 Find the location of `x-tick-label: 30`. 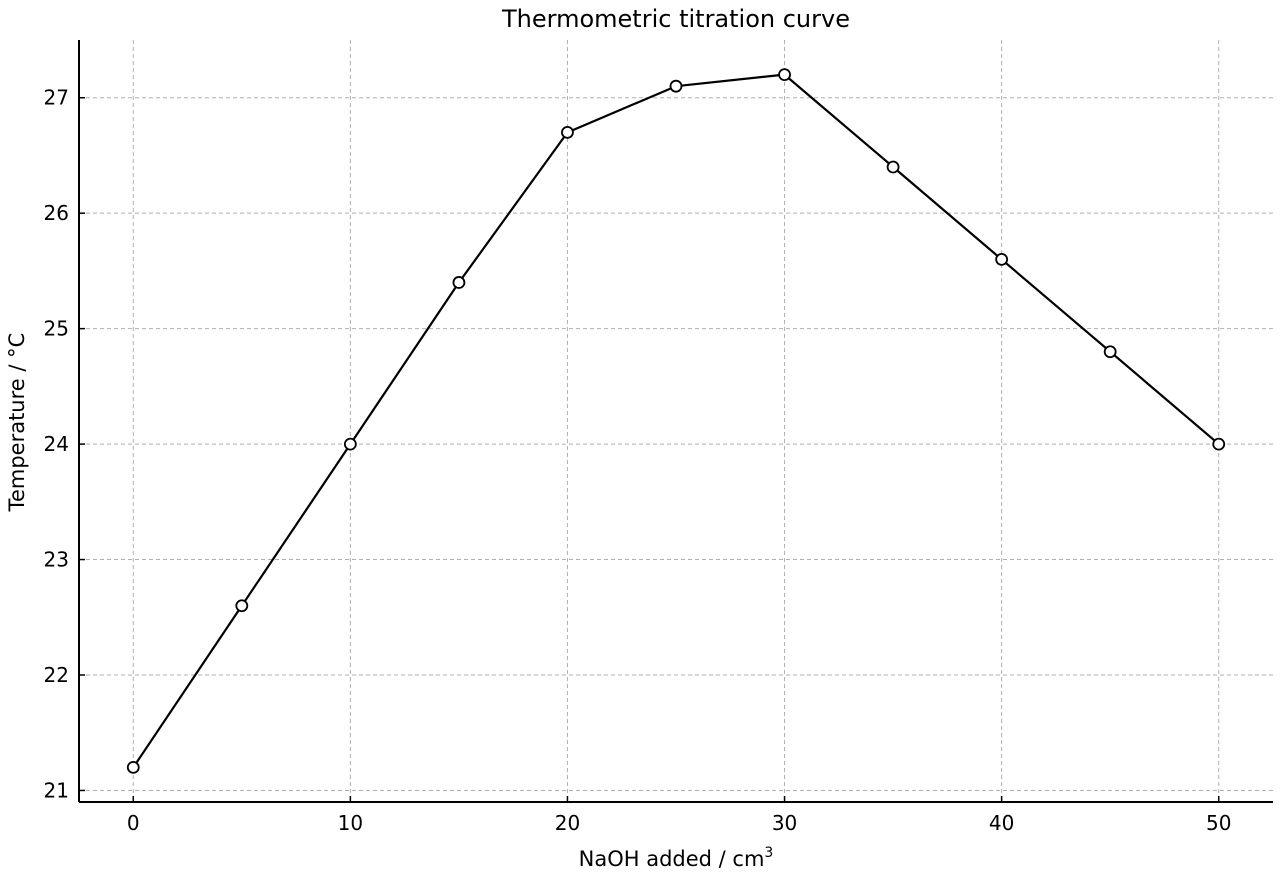

x-tick-label: 30 is located at coordinates (784, 823).